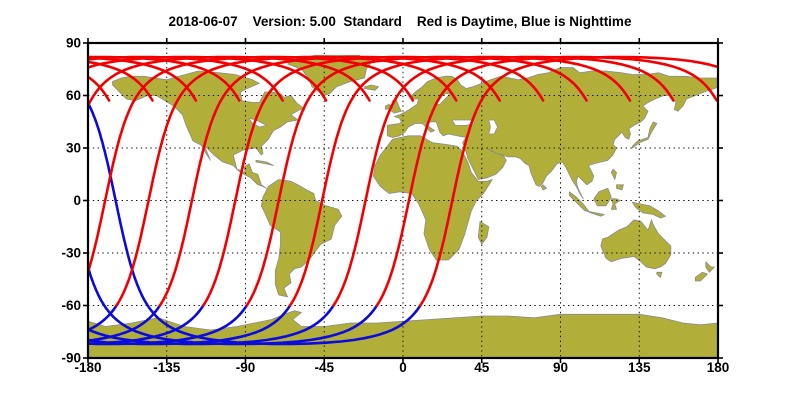  What do you see at coordinates (77, 200) in the screenshot?
I see `y-tick-label: 0` at bounding box center [77, 200].